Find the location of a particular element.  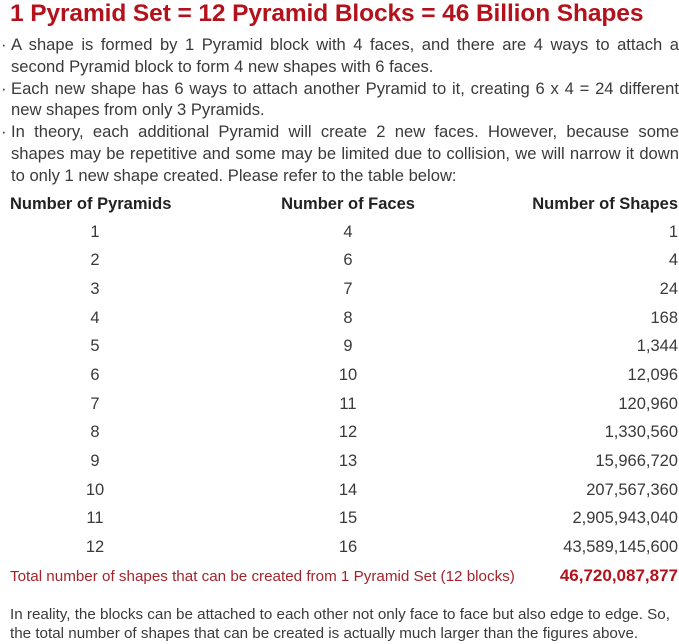

cell-faces: 7 is located at coordinates (348, 289).